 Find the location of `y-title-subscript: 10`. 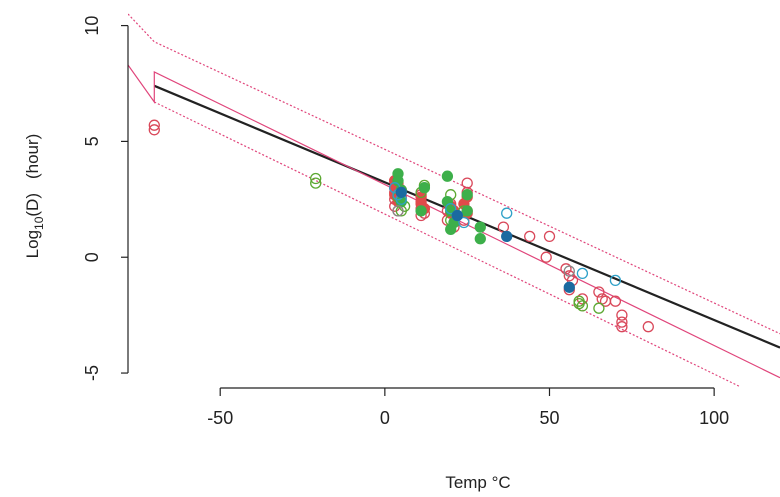

y-title-subscript: 10 is located at coordinates (39, 223).